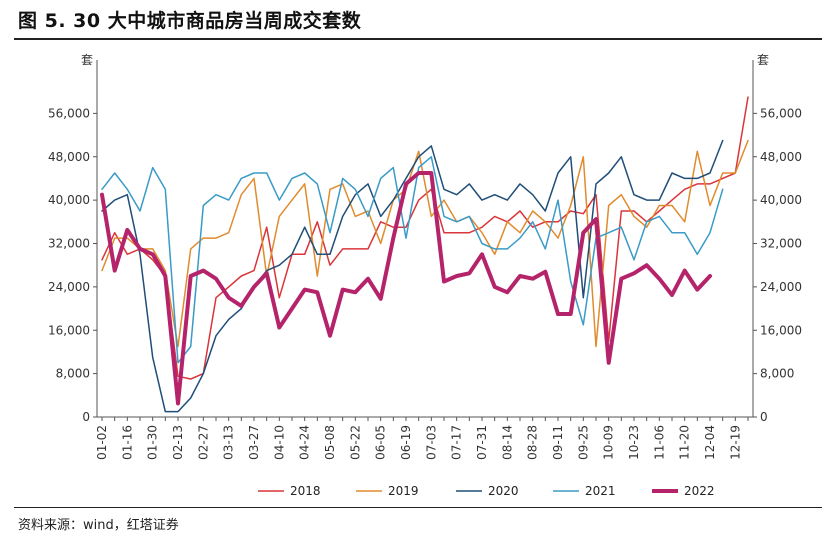 This screenshot has width=839, height=550. Describe the element at coordinates (190, 21) in the screenshot. I see `figure-title: 图 5. 30 大中城市商品房当周成交套数` at that location.